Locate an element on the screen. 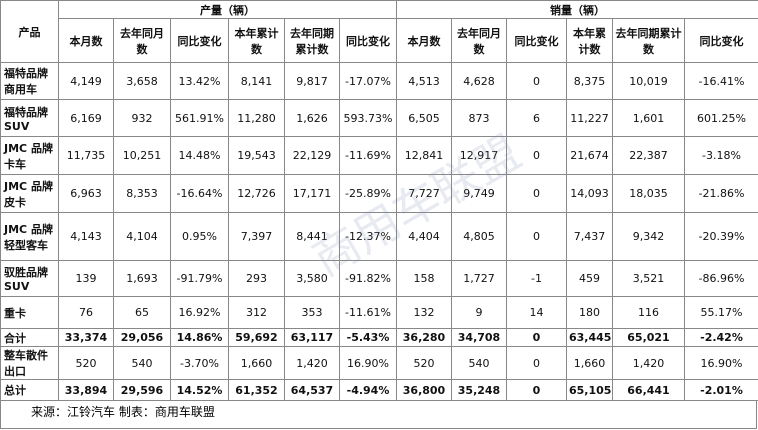  product-cell: 重卡 is located at coordinates (29, 312).